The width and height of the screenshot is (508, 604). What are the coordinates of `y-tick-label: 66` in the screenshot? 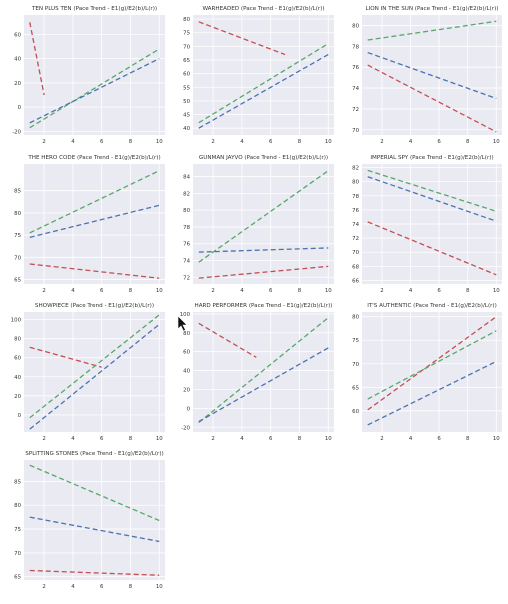 It's located at (355, 281).